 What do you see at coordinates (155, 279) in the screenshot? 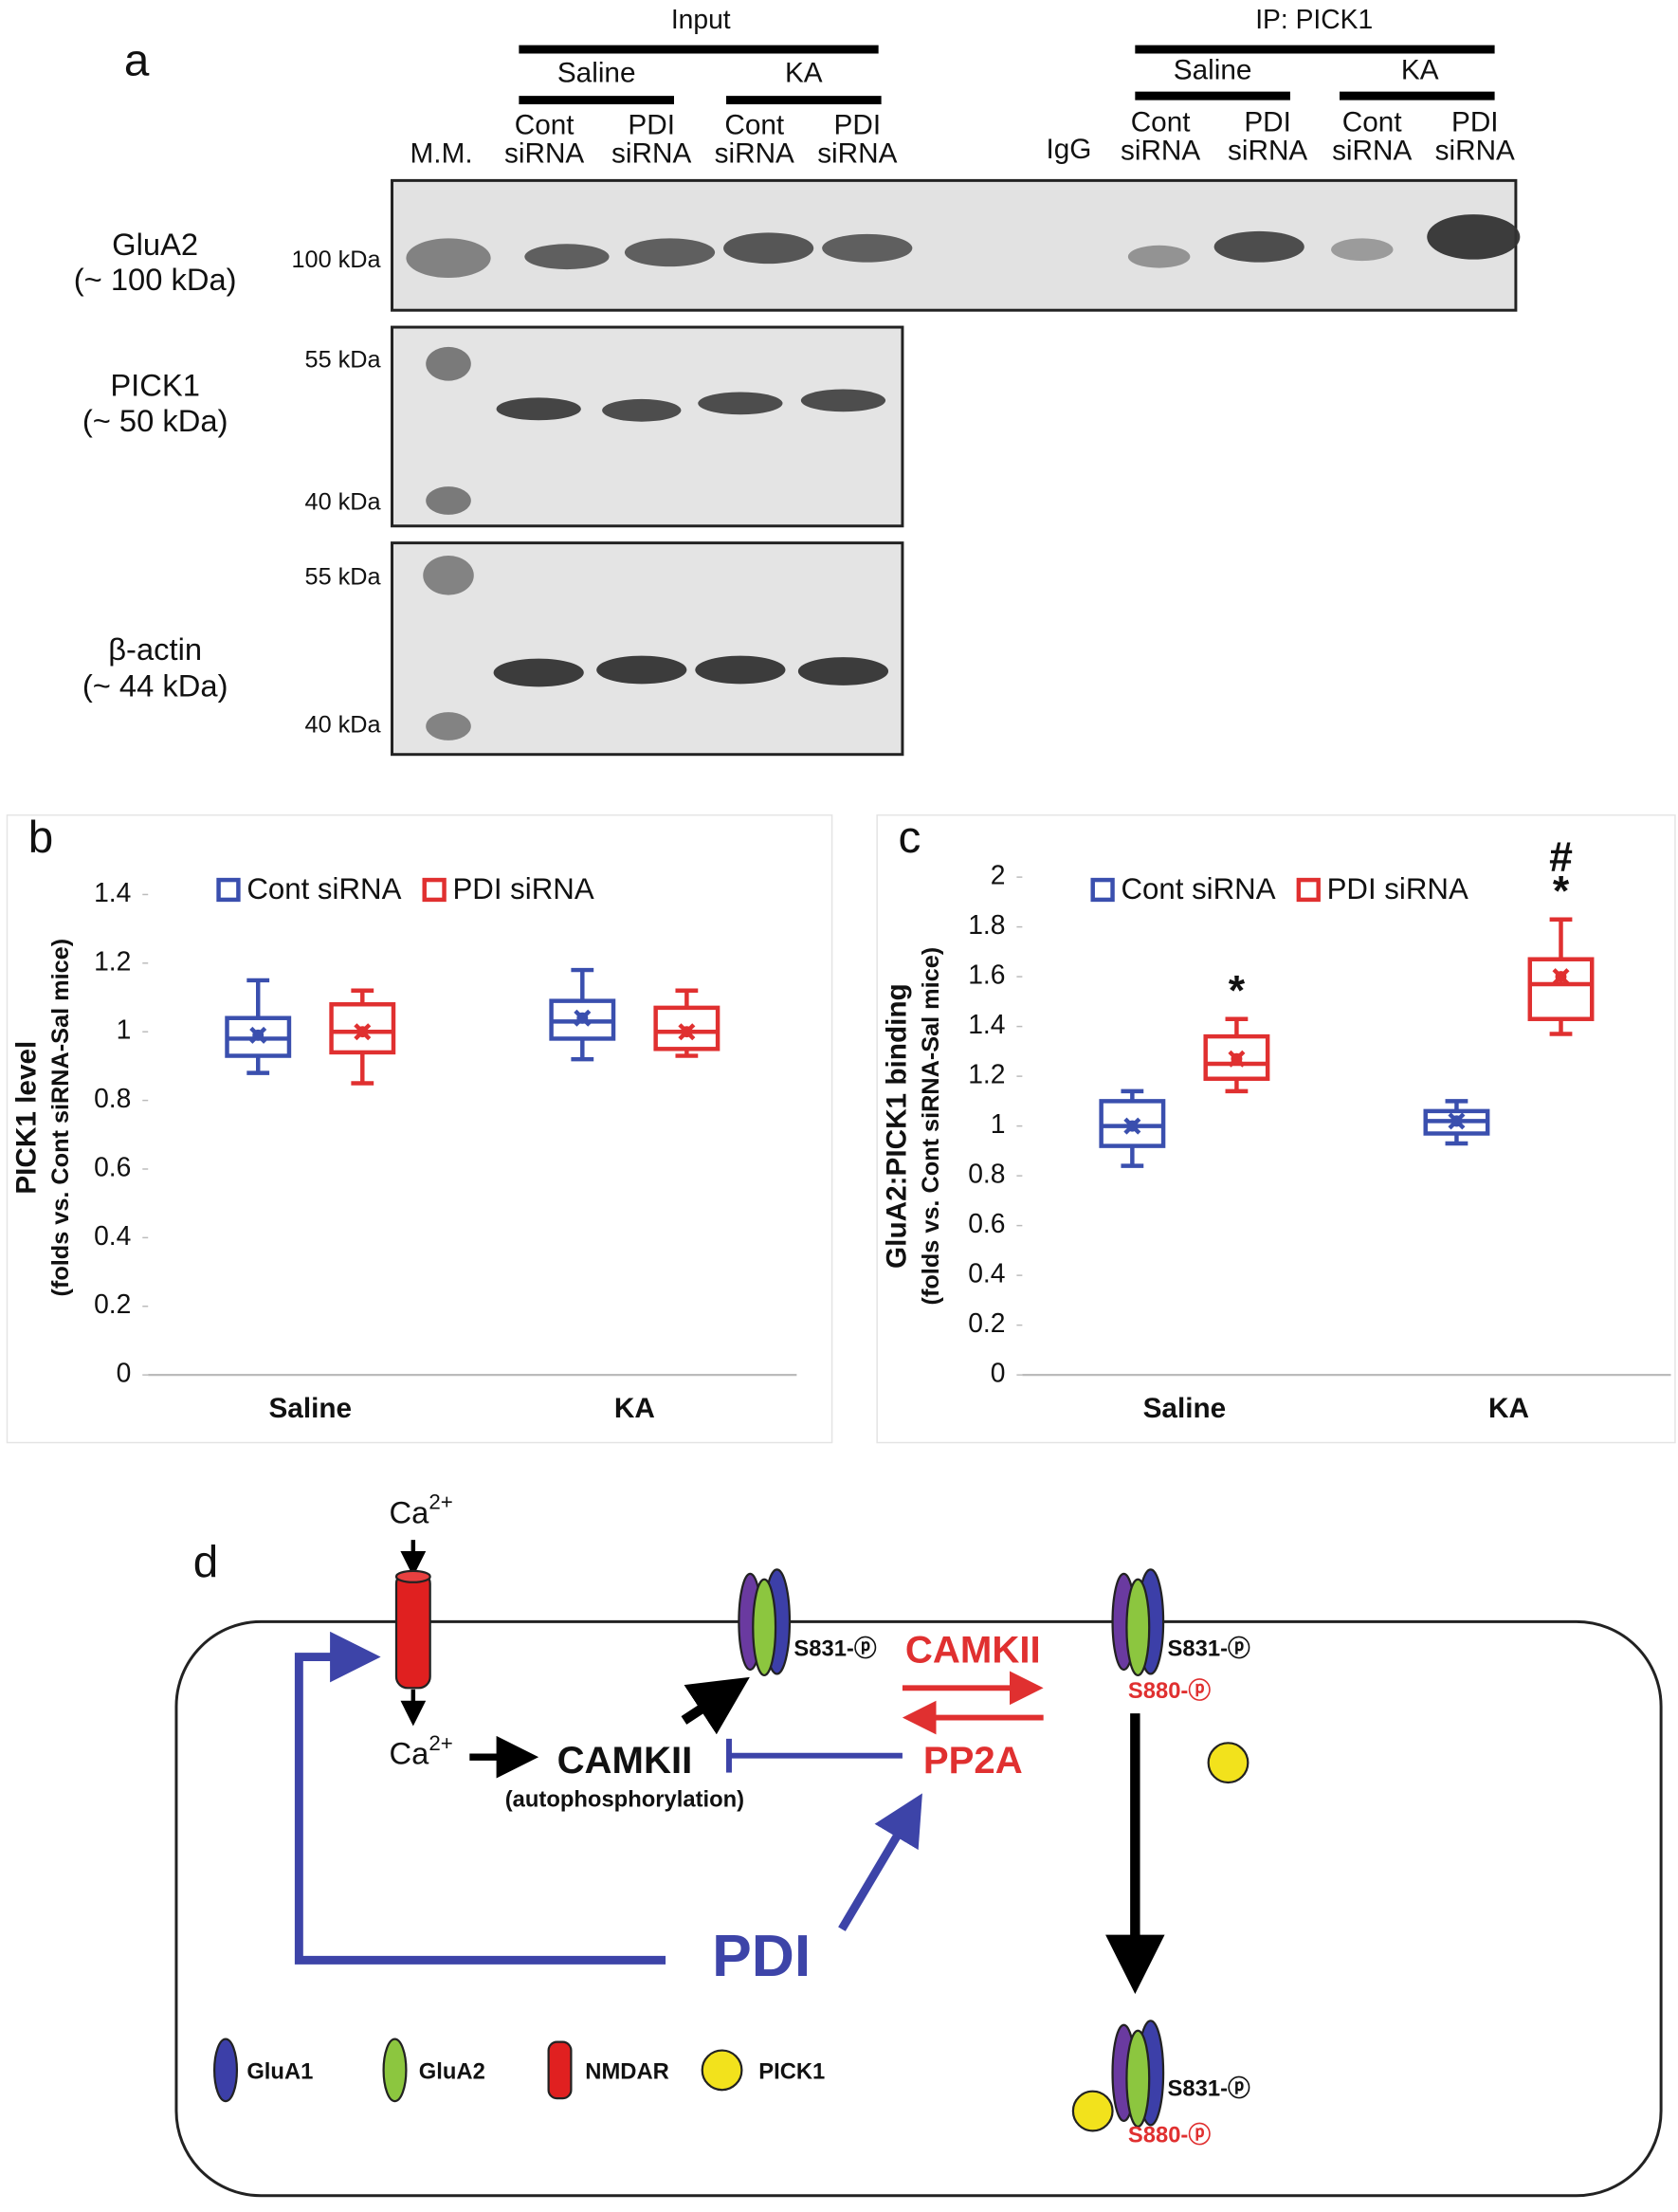
I see `protein-size: (~ 100 kDa)` at bounding box center [155, 279].